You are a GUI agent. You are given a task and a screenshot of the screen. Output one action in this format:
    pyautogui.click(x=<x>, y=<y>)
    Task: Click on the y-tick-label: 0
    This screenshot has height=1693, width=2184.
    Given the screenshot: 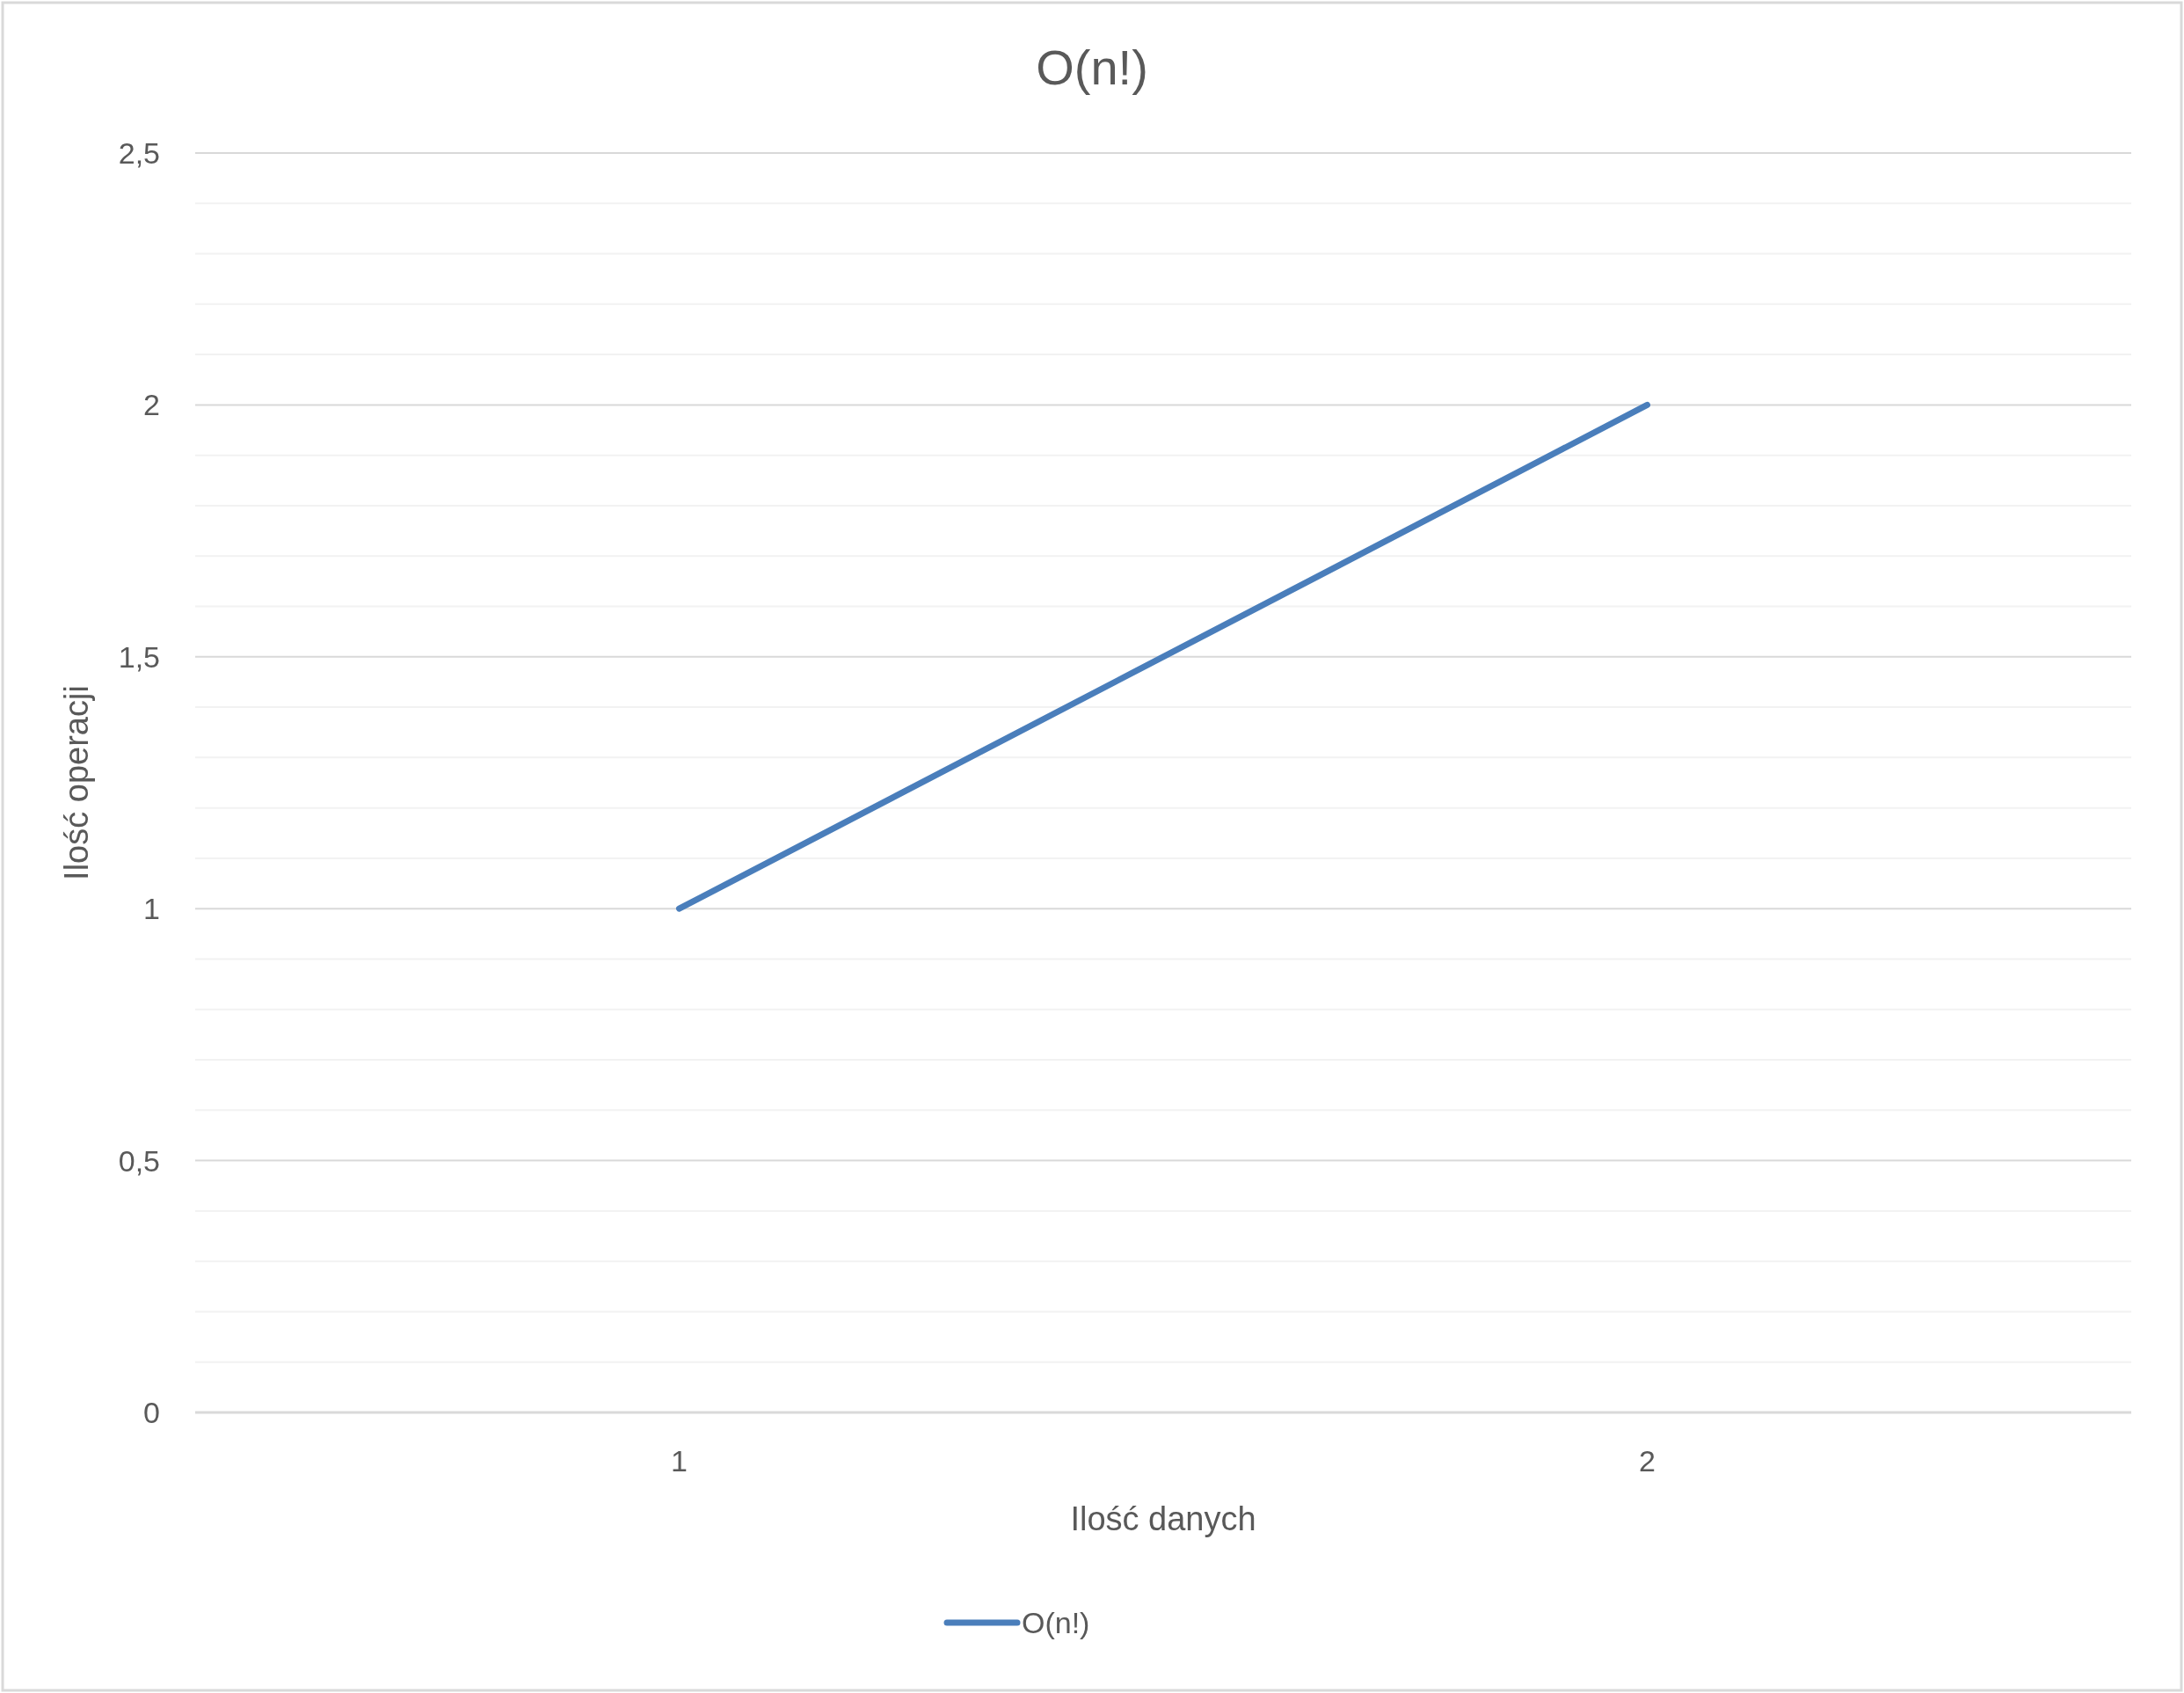 What is the action you would take?
    pyautogui.click(x=151, y=1412)
    